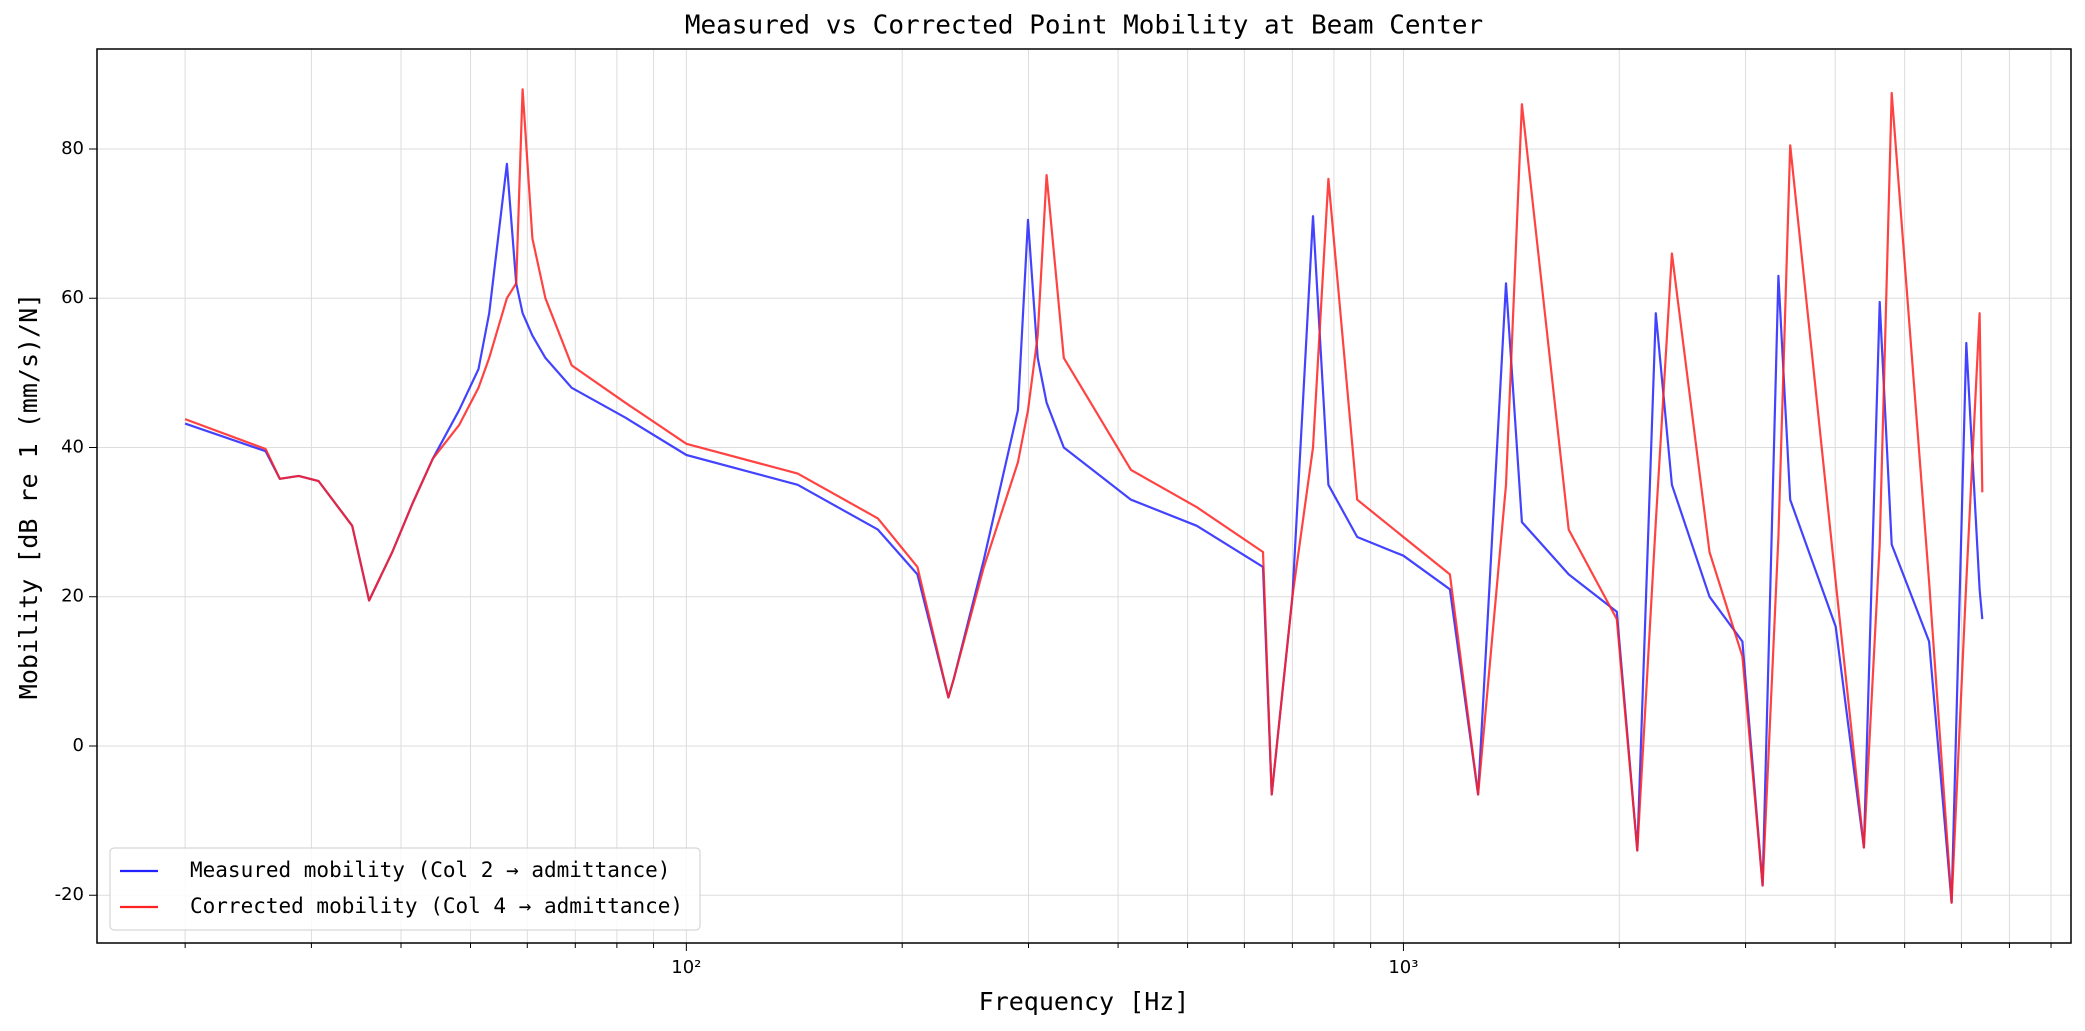  I want to click on y-tick-label: 40, so click(72, 446).